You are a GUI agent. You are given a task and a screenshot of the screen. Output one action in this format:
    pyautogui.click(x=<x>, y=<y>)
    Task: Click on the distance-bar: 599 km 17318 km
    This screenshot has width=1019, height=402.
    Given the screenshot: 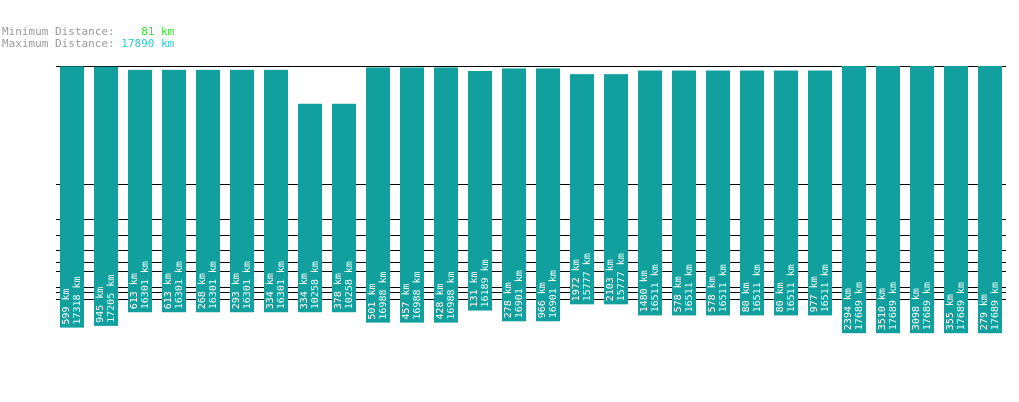 What is the action you would take?
    pyautogui.click(x=72, y=197)
    